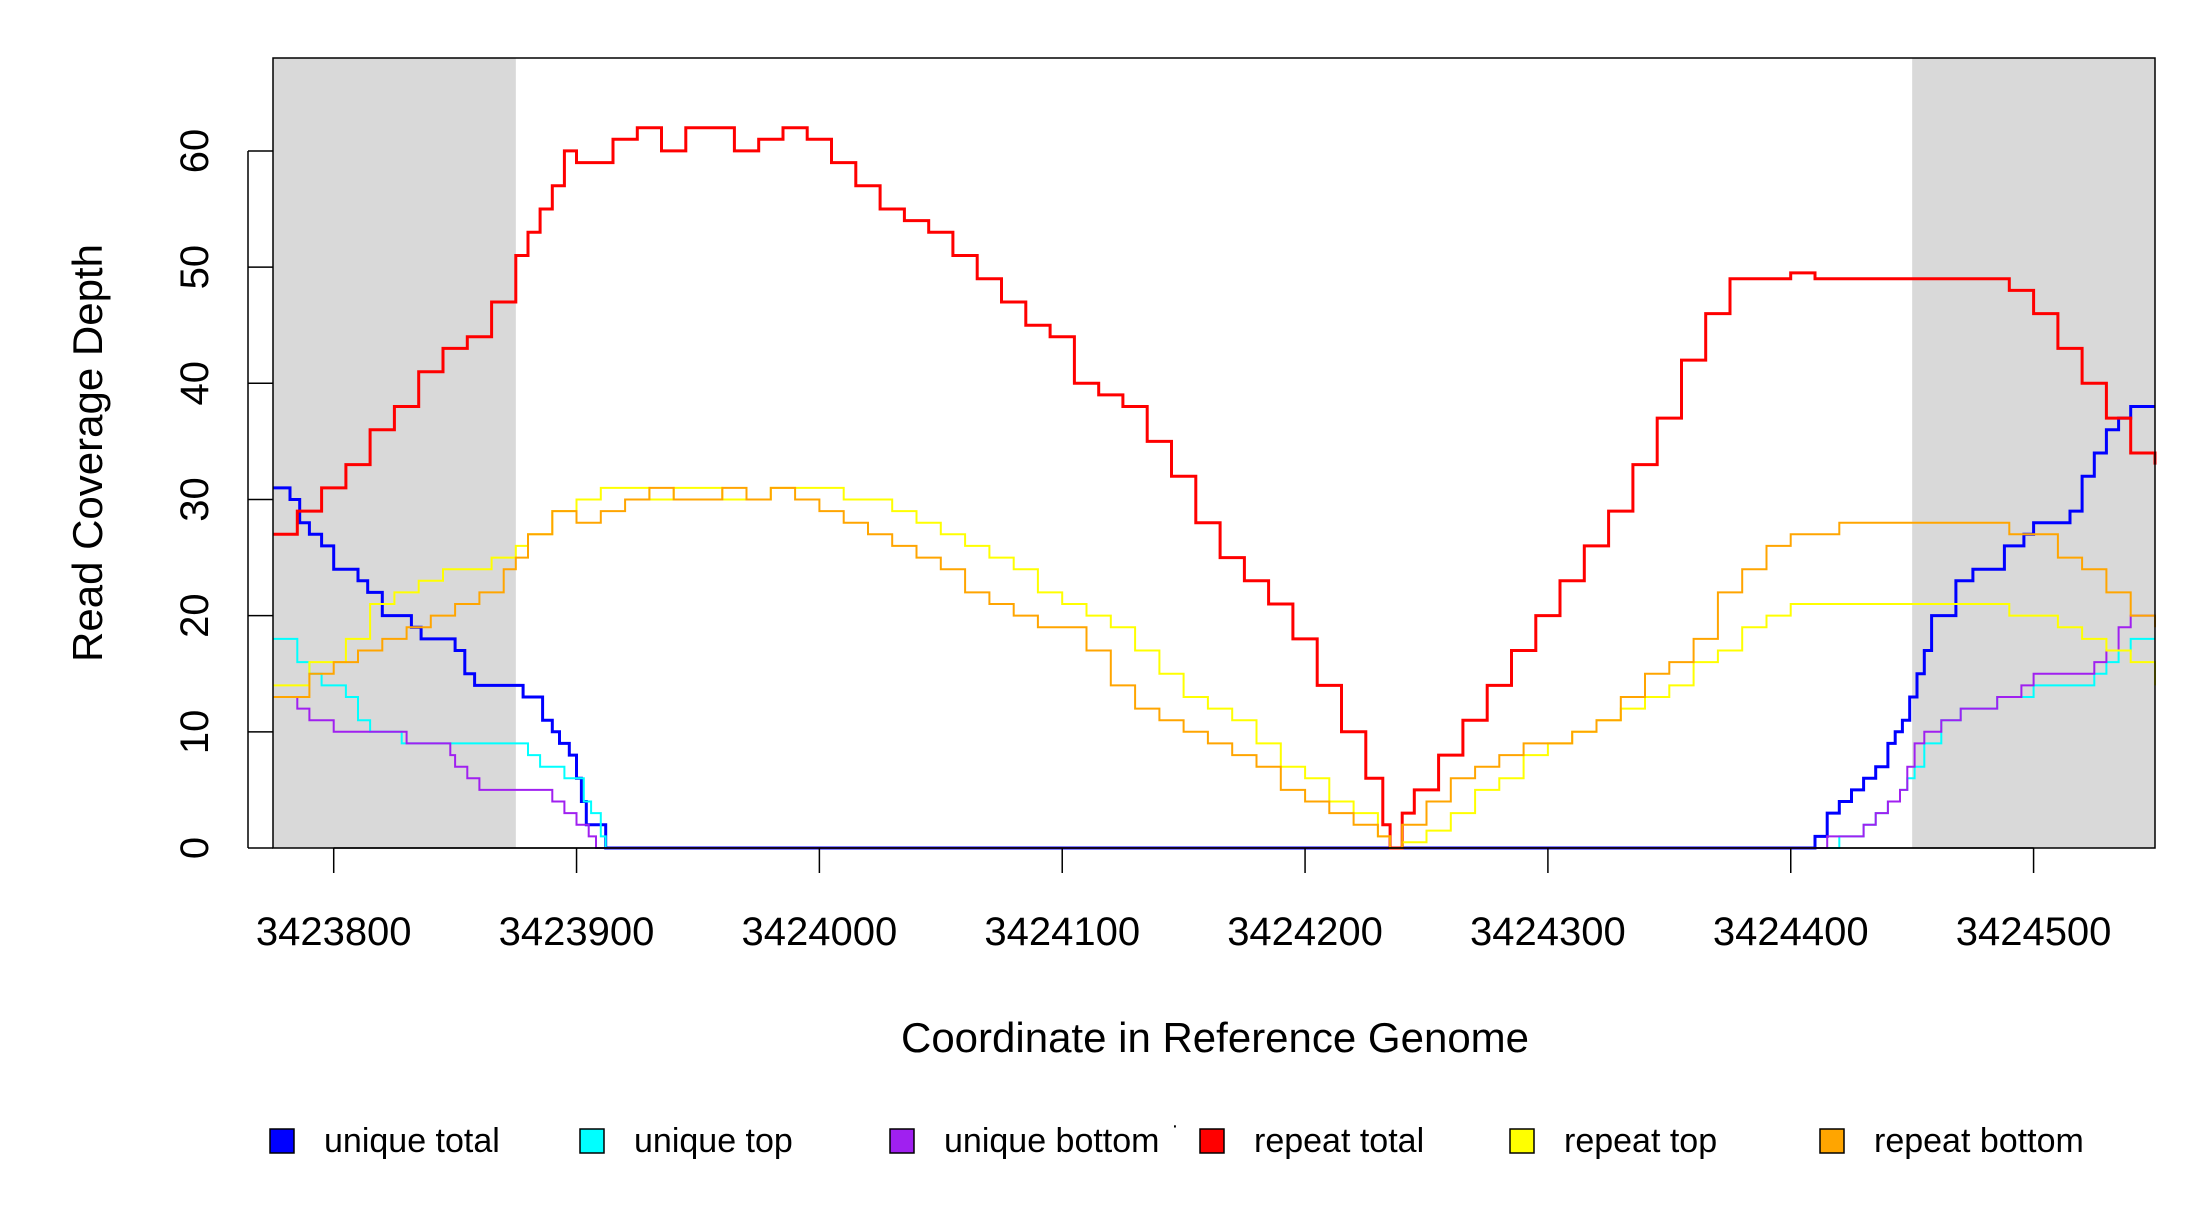 The height and width of the screenshot is (1205, 2200). I want to click on x-tick-label: 3424400, so click(1791, 932).